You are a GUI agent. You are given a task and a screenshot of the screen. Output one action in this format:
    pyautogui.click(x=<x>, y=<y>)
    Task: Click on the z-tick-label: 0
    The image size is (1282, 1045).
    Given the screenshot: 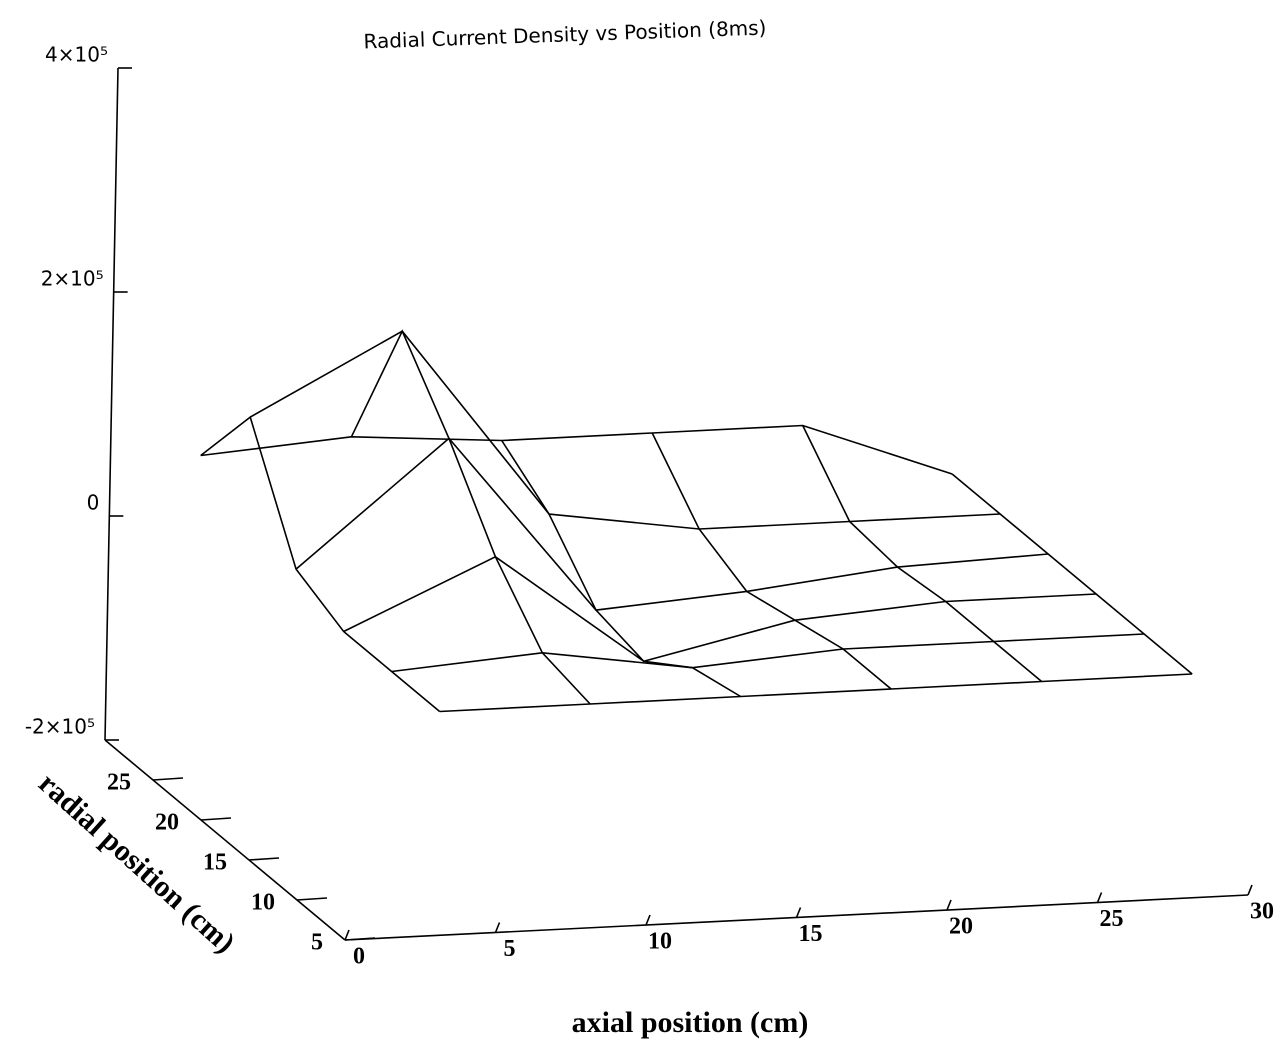 What is the action you would take?
    pyautogui.click(x=93, y=503)
    